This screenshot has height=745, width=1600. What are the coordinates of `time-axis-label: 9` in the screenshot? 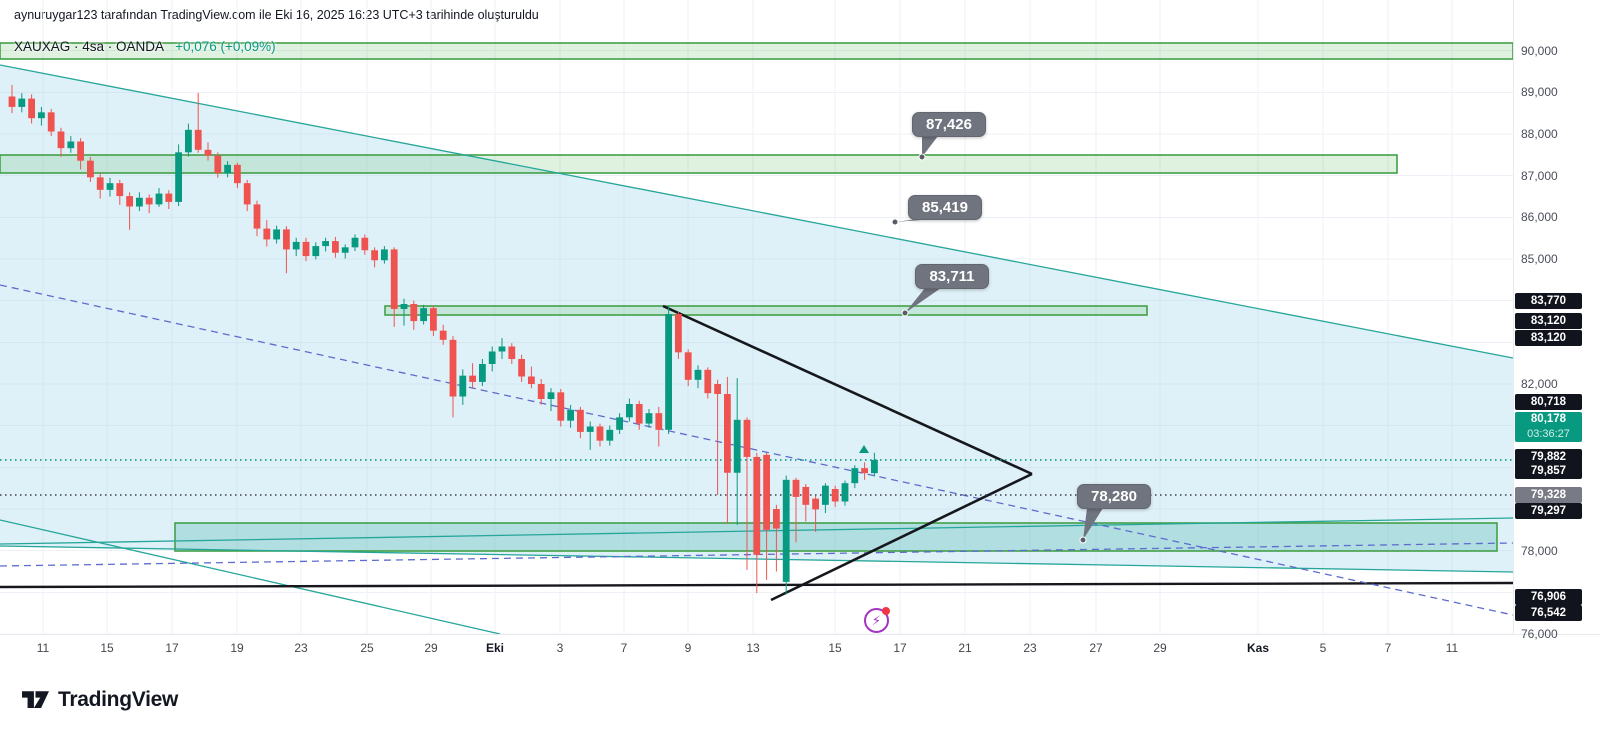 It's located at (688, 648).